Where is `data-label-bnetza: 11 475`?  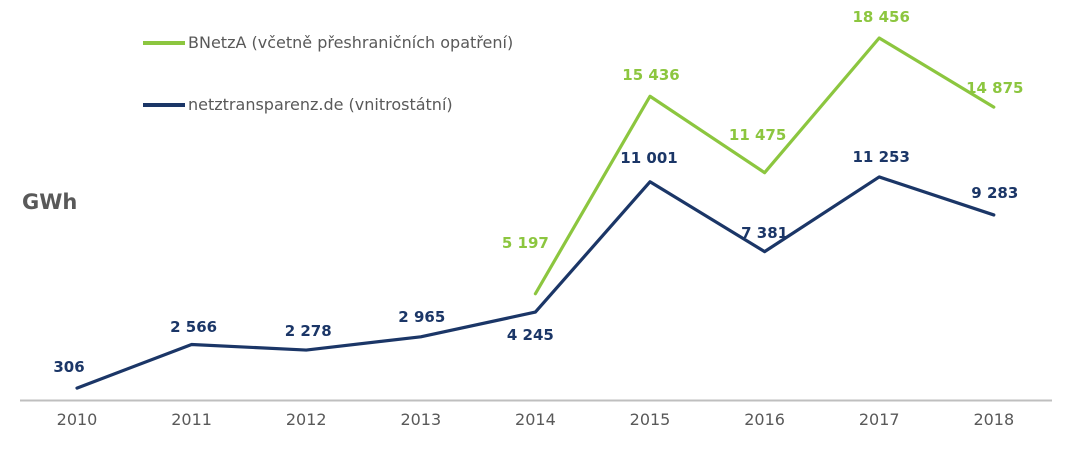
data-label-bnetza: 11 475 is located at coordinates (757, 134).